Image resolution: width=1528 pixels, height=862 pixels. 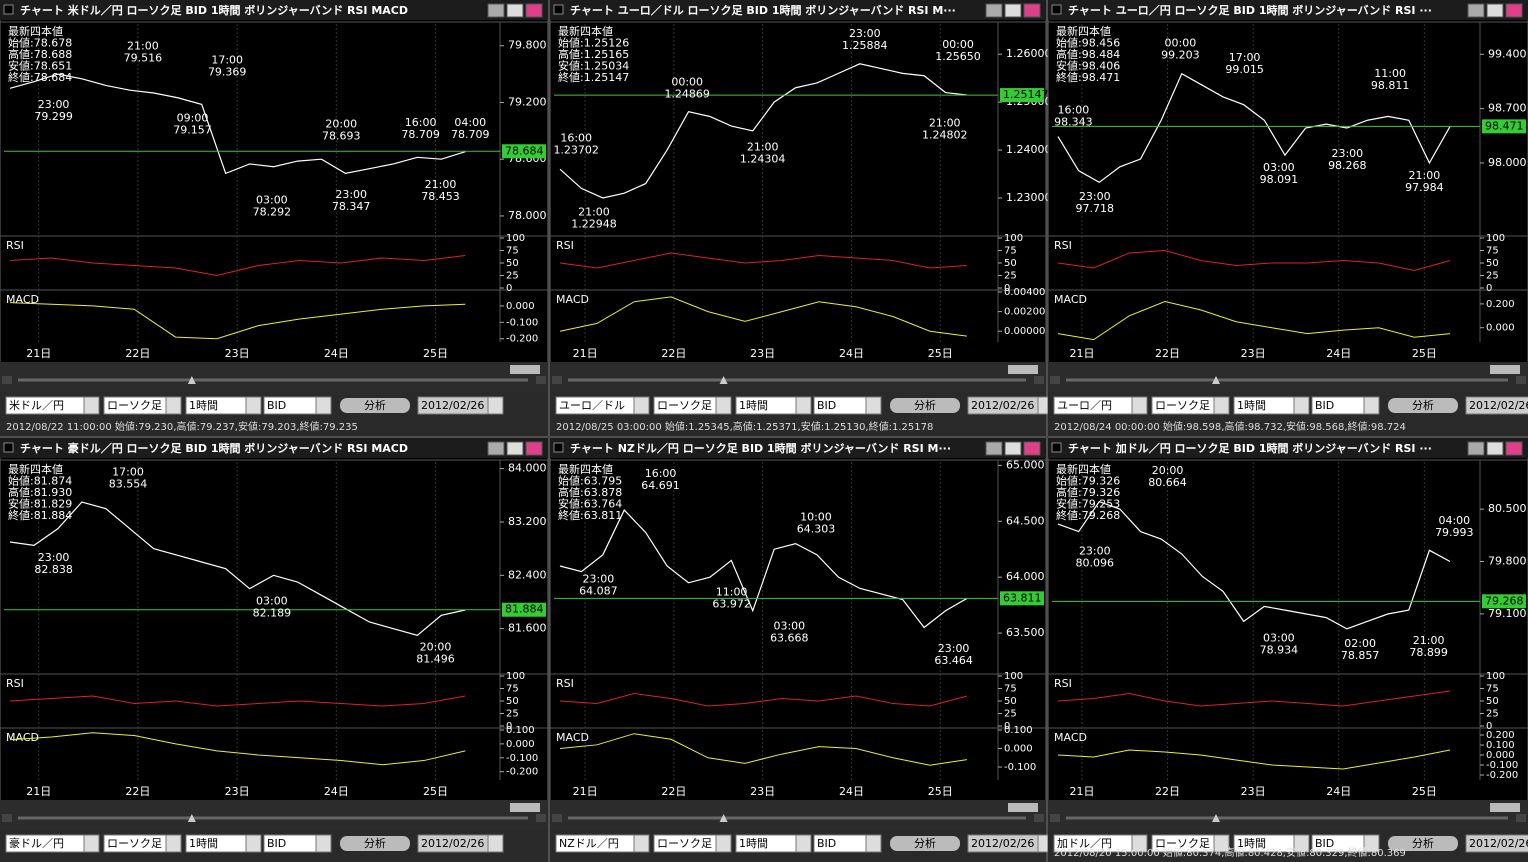 What do you see at coordinates (1492, 276) in the screenshot?
I see `rsi-tick-label: 25` at bounding box center [1492, 276].